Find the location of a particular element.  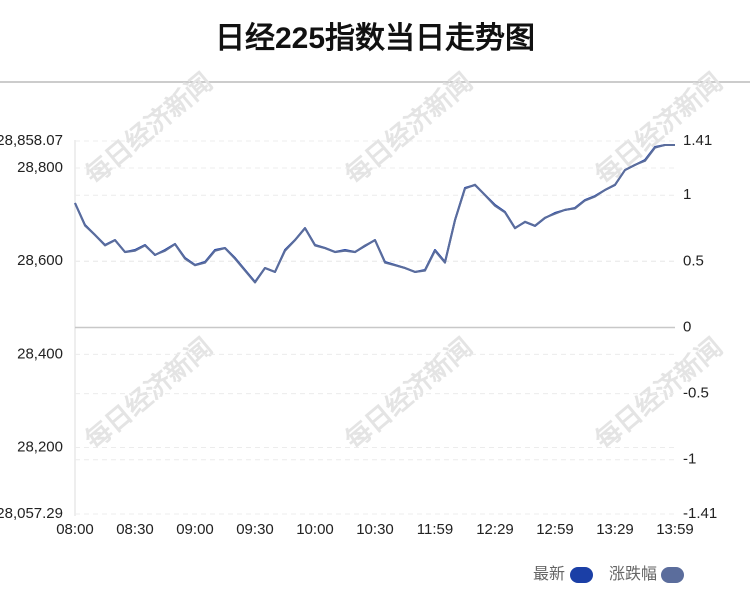

x-tick-label: 10:30 is located at coordinates (375, 529).